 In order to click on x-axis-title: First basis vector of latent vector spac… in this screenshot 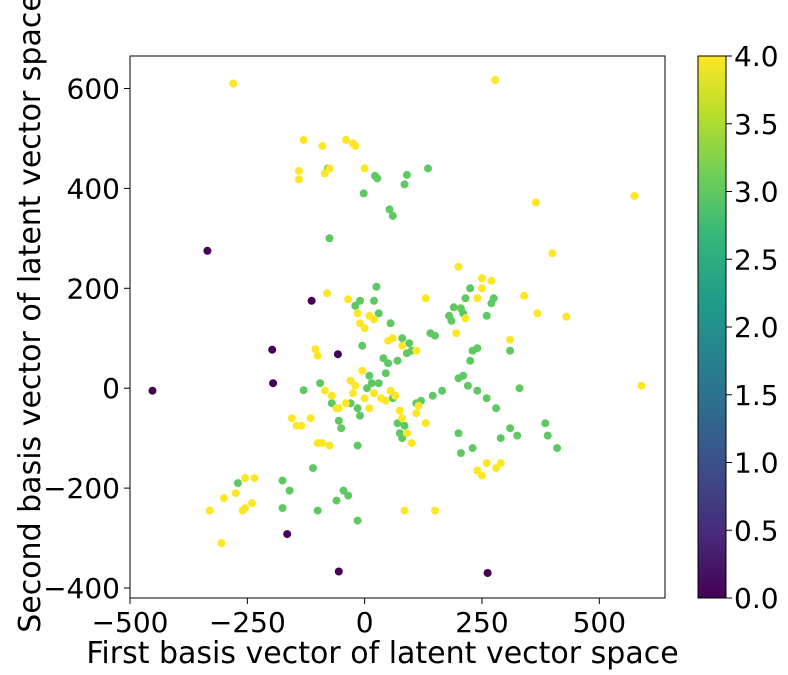, I will do `click(382, 653)`.